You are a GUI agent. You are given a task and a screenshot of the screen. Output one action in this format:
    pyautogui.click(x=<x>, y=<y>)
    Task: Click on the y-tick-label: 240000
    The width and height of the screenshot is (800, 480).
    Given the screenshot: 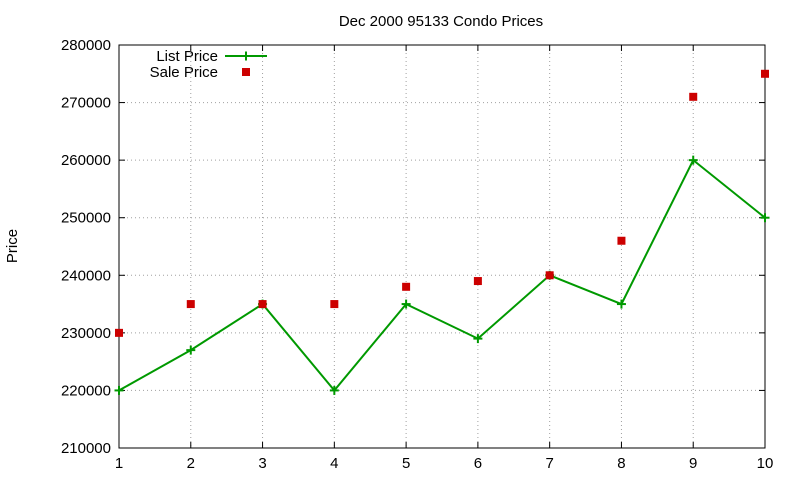 What is the action you would take?
    pyautogui.click(x=86, y=275)
    